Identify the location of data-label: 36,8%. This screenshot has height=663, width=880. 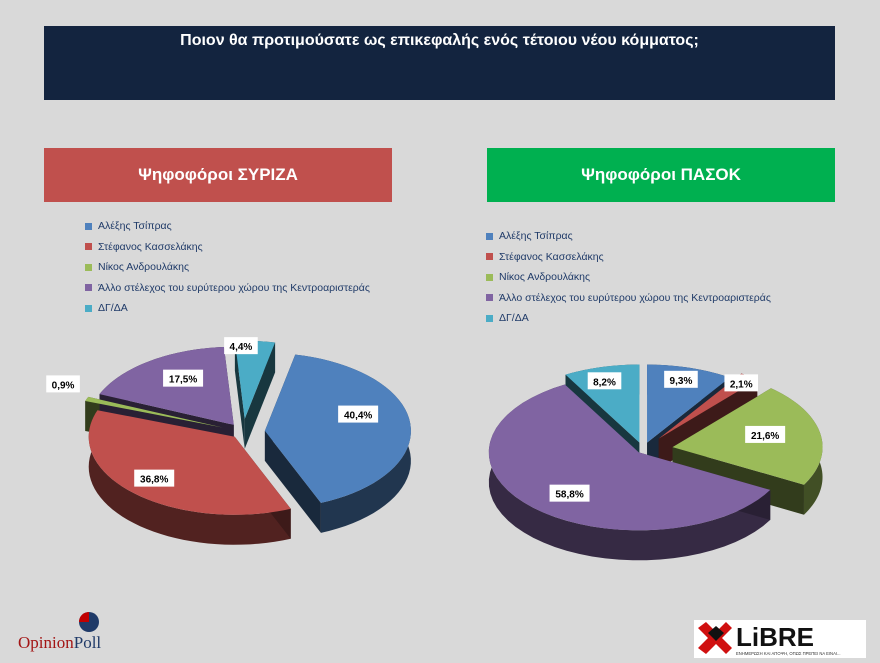
(154, 478).